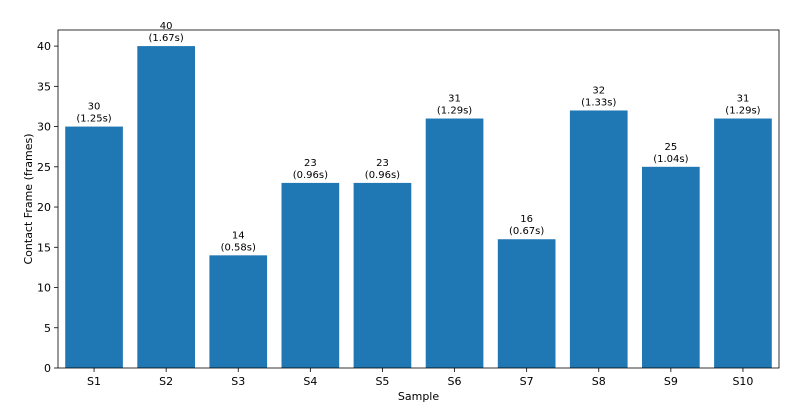 This screenshot has height=418, width=800. What do you see at coordinates (382, 163) in the screenshot?
I see `data-label-frames-s5: 23` at bounding box center [382, 163].